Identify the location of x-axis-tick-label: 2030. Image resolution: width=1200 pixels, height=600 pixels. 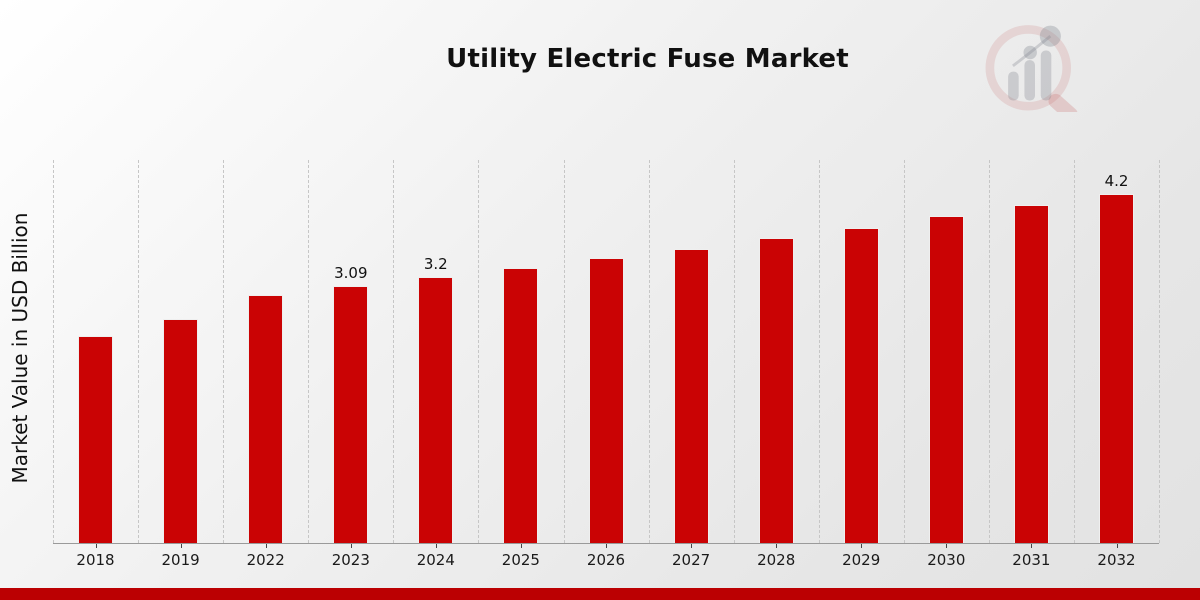
(946, 560).